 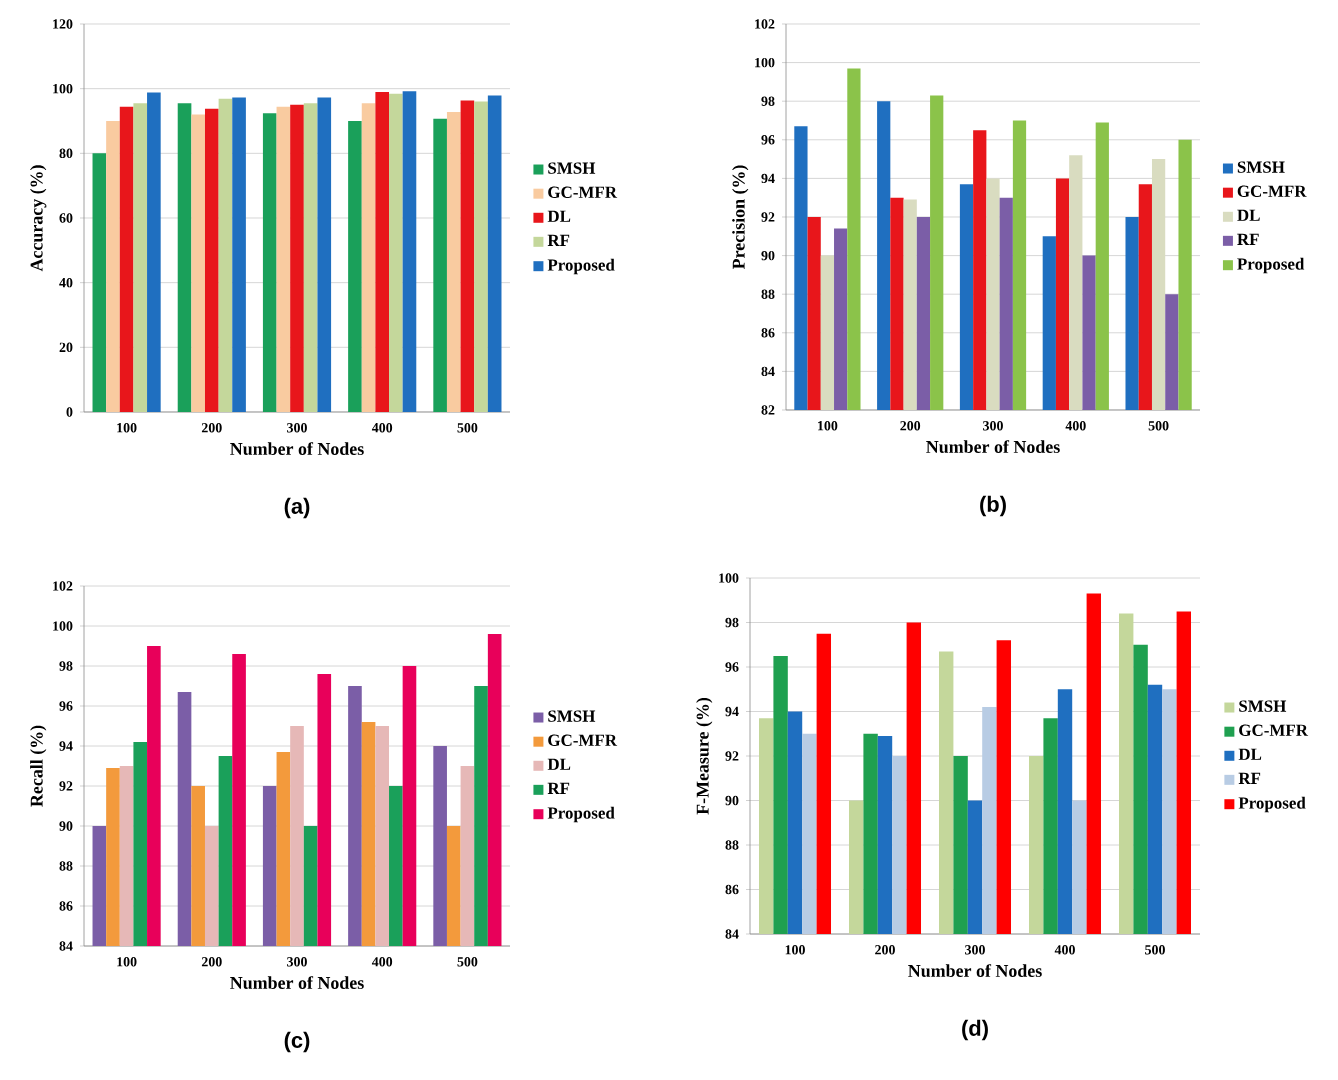 What do you see at coordinates (993, 506) in the screenshot?
I see `text: (b)` at bounding box center [993, 506].